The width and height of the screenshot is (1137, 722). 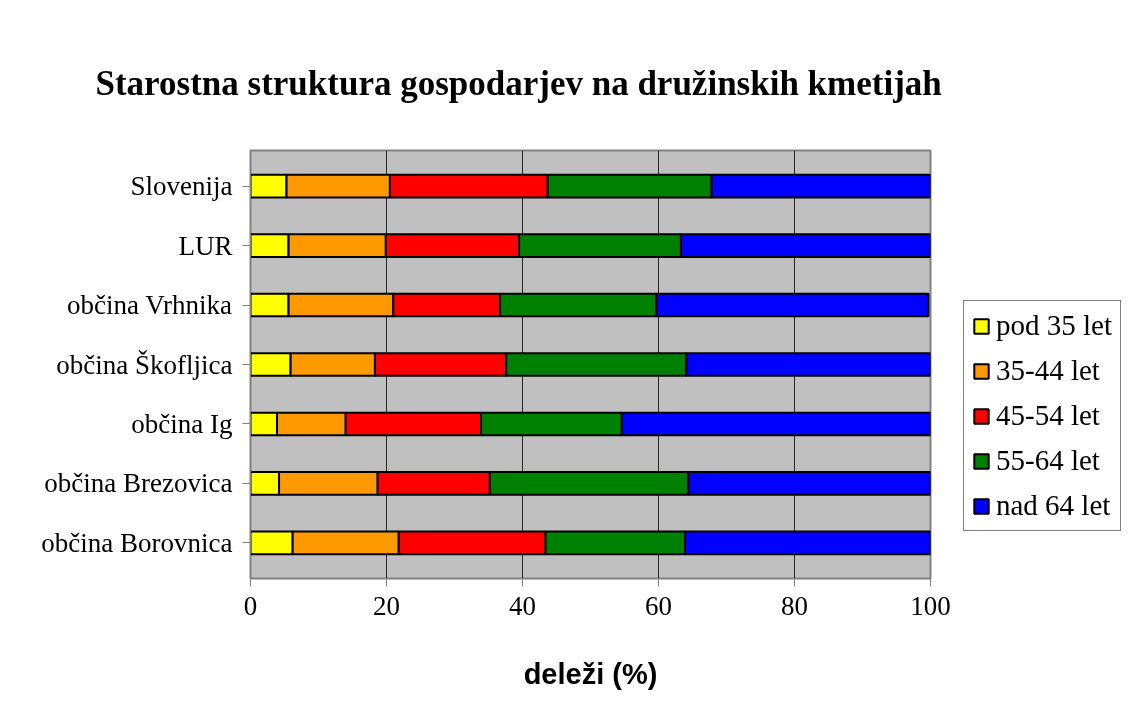 What do you see at coordinates (137, 542) in the screenshot?
I see `y-tick-label: občina Borovnica` at bounding box center [137, 542].